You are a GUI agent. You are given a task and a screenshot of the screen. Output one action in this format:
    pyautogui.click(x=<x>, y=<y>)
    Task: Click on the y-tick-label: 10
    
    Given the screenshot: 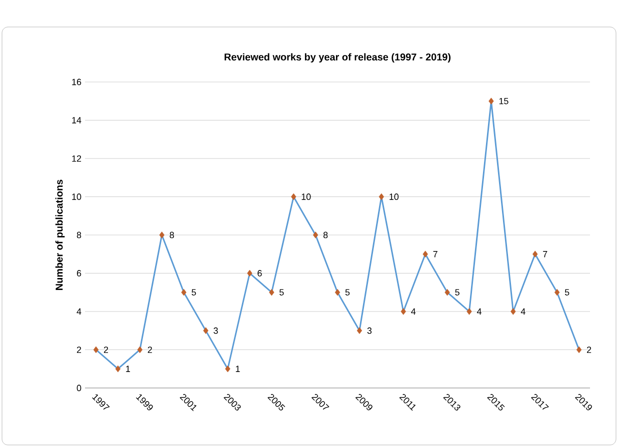 What is the action you would take?
    pyautogui.click(x=77, y=197)
    